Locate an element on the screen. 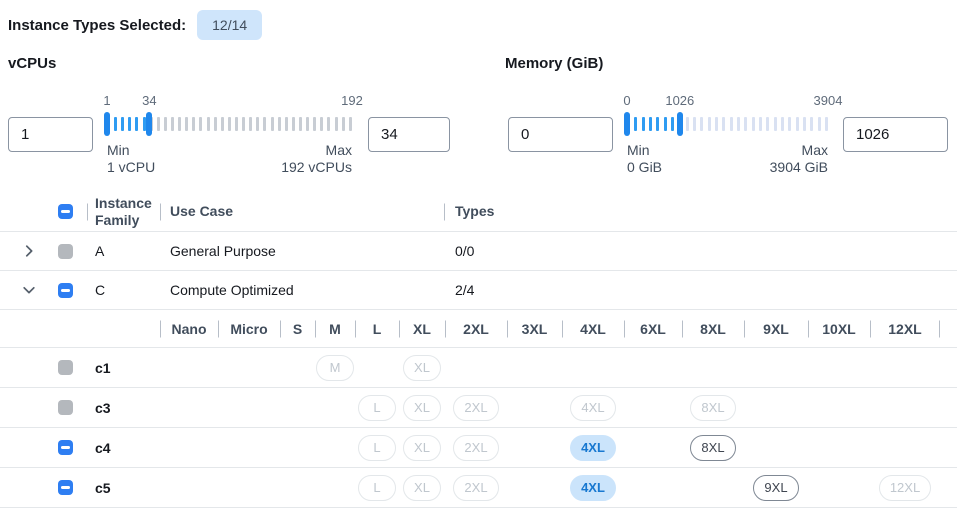 The image size is (957, 510). instance-row-c1: c1 M XL is located at coordinates (478, 368).